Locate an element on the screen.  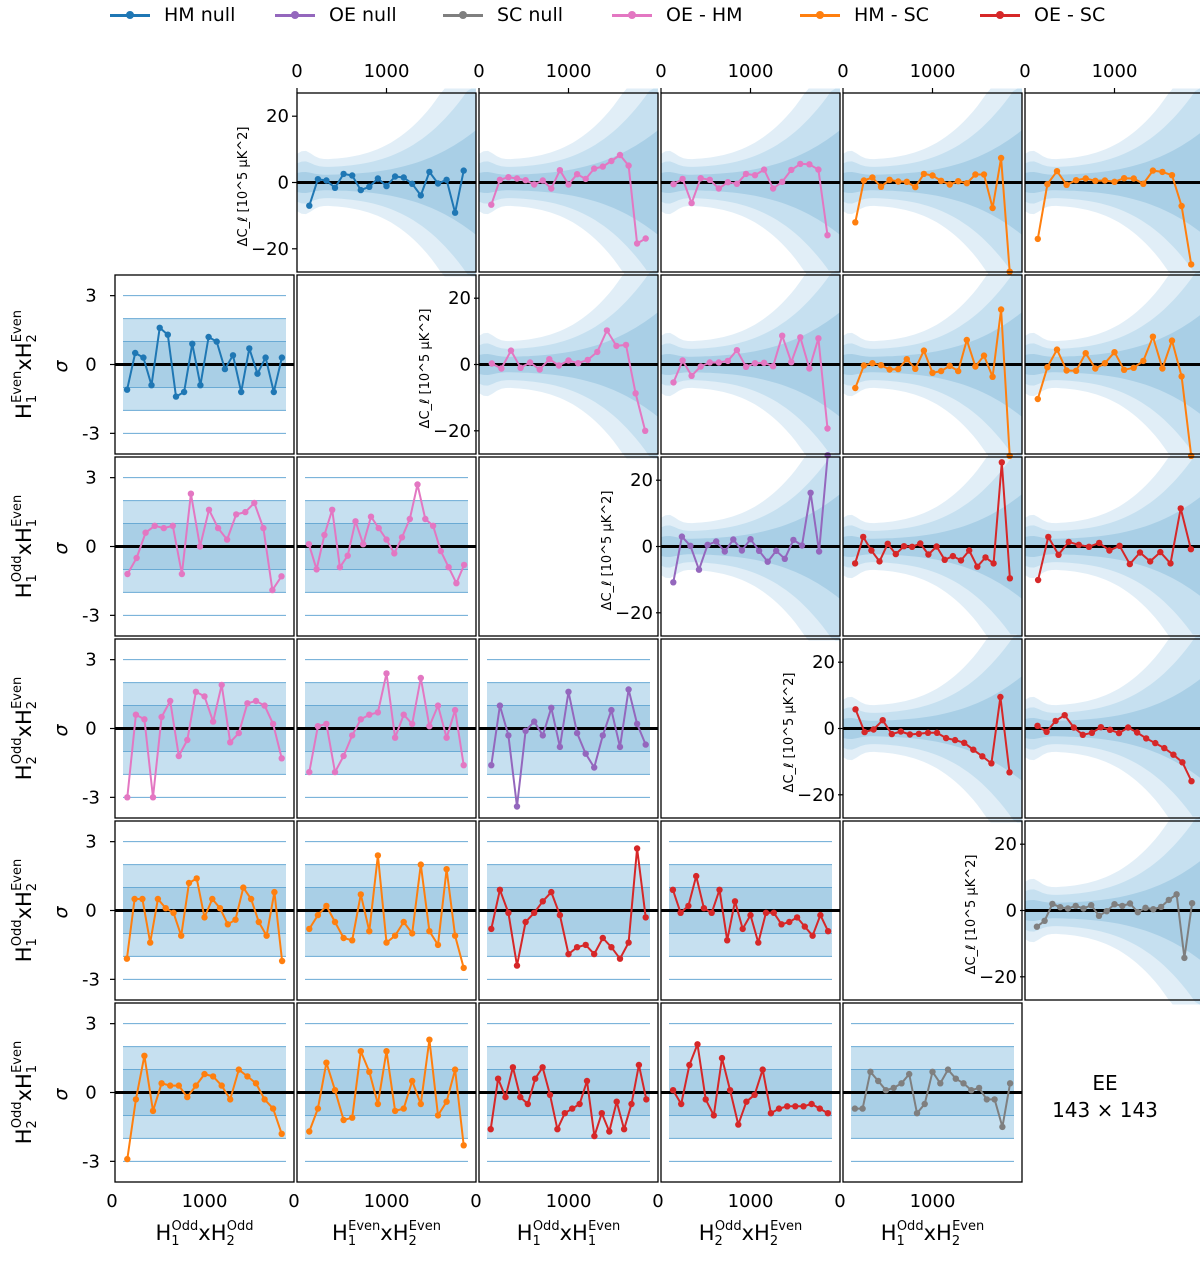
y-tick-label: -3 is located at coordinates (91, 1161).